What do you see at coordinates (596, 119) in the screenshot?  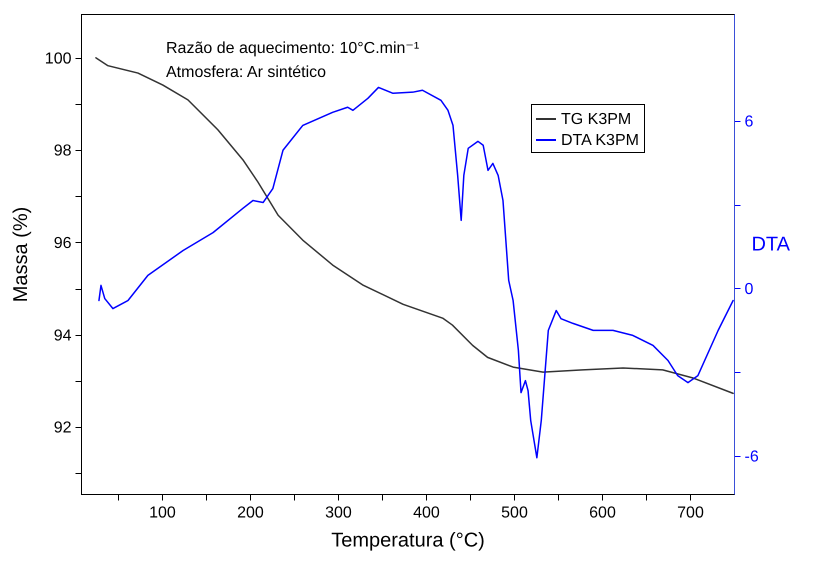 I see `legend-label: TG K3PM` at bounding box center [596, 119].